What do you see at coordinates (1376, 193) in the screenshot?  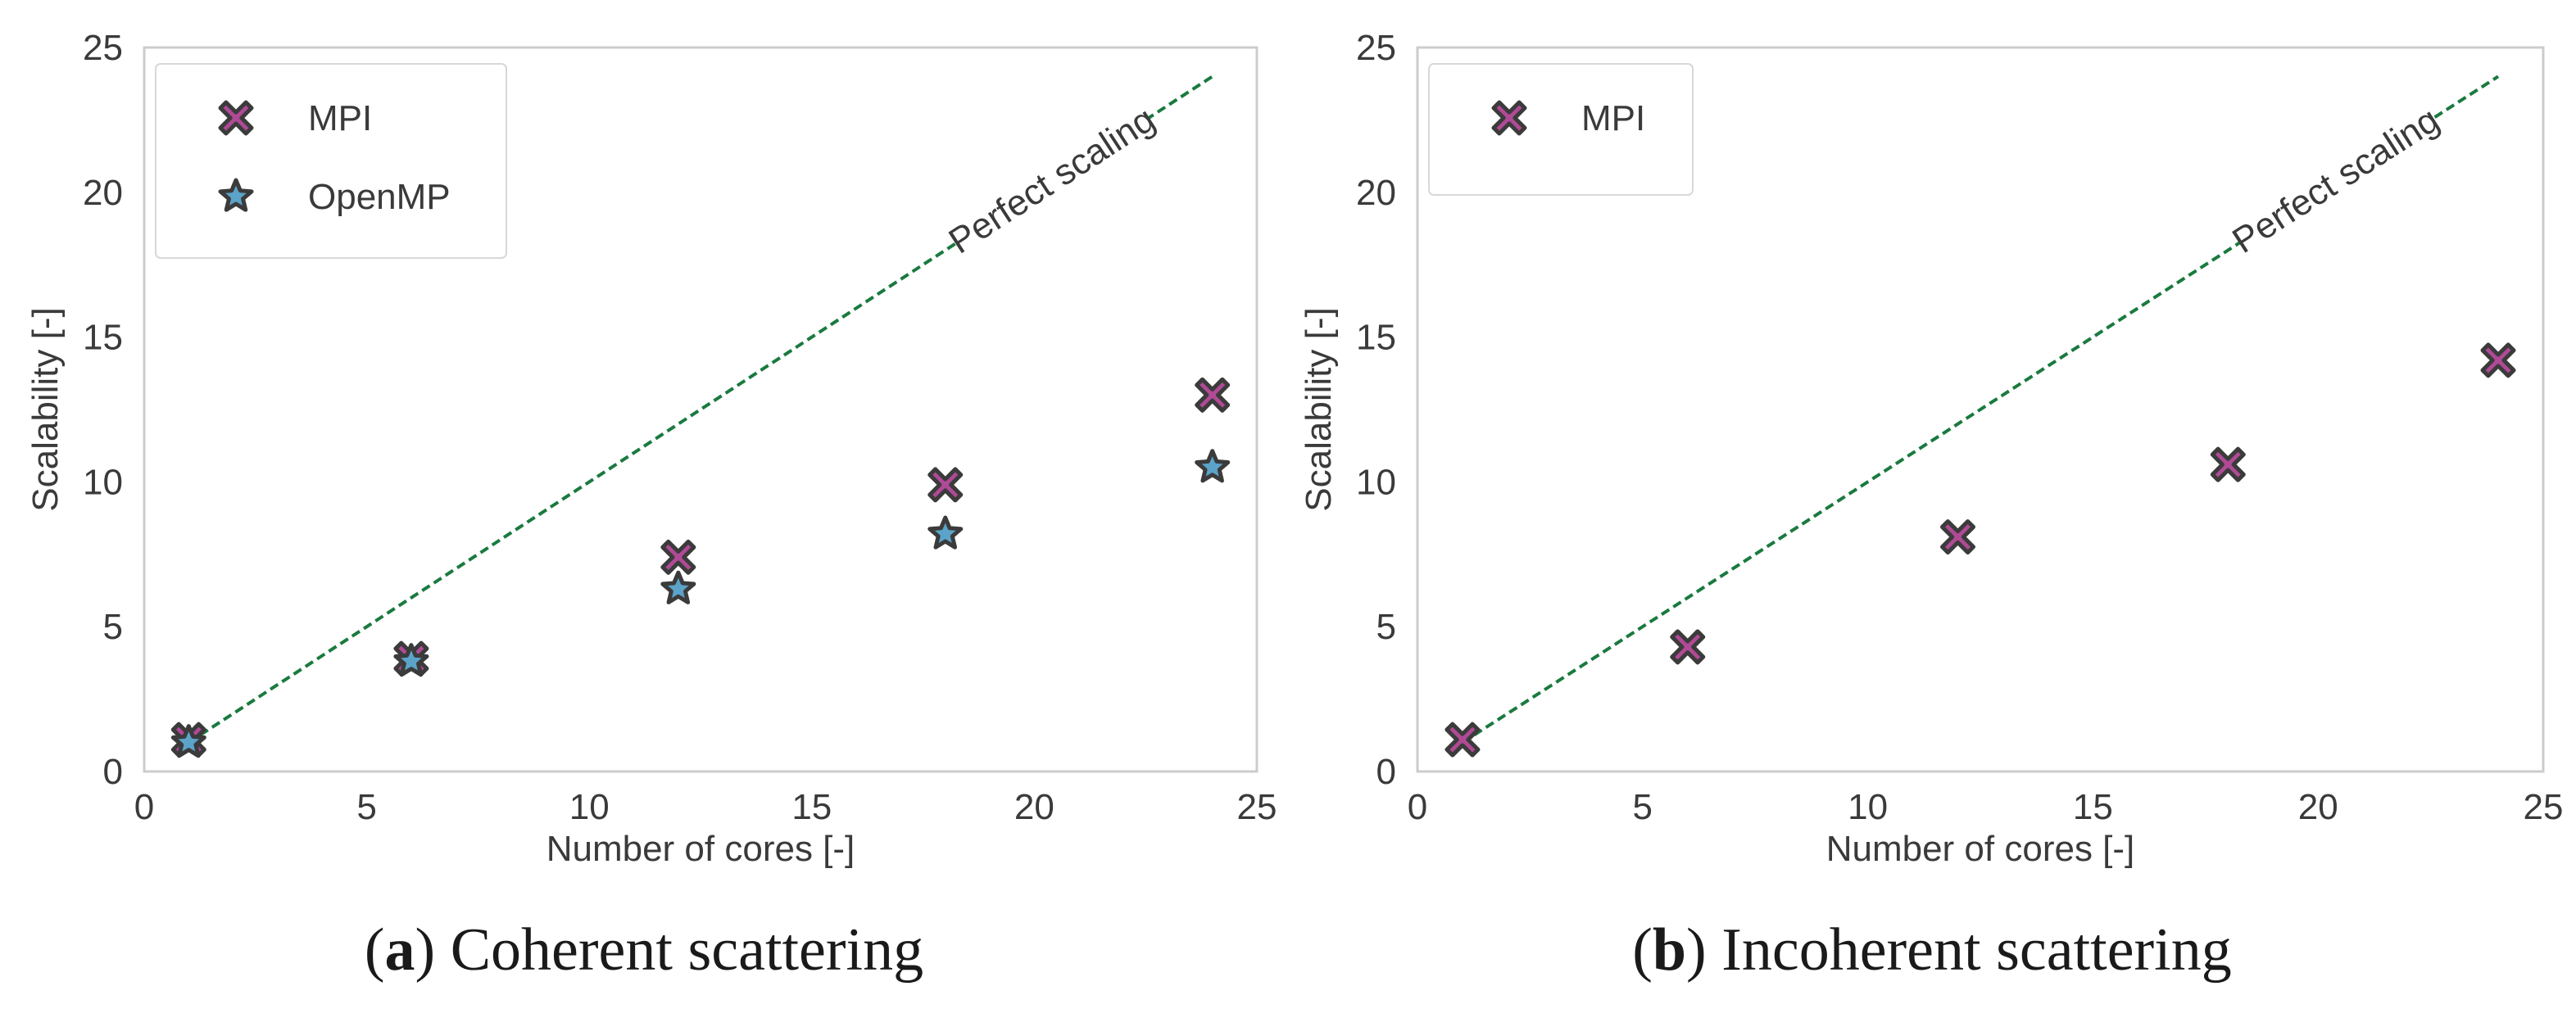 I see `y-tick-label-b-4: 20` at bounding box center [1376, 193].